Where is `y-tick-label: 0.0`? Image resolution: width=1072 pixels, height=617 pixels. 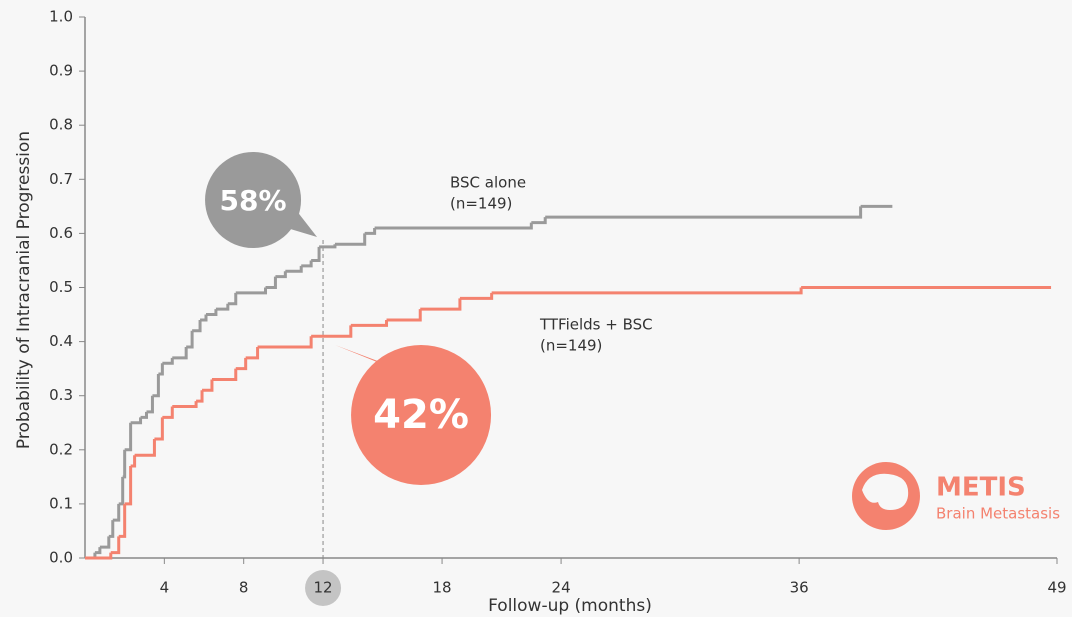 y-tick-label: 0.0 is located at coordinates (61, 558).